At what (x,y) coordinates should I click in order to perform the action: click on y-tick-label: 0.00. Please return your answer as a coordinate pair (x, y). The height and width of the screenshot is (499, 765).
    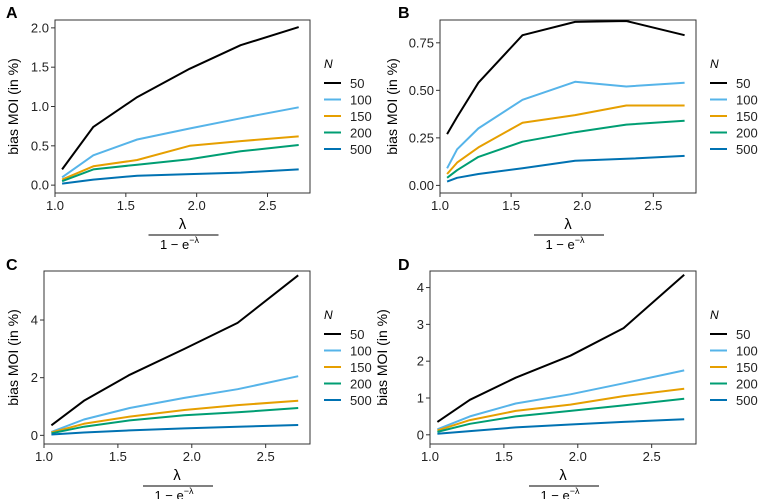
    Looking at the image, I should click on (421, 185).